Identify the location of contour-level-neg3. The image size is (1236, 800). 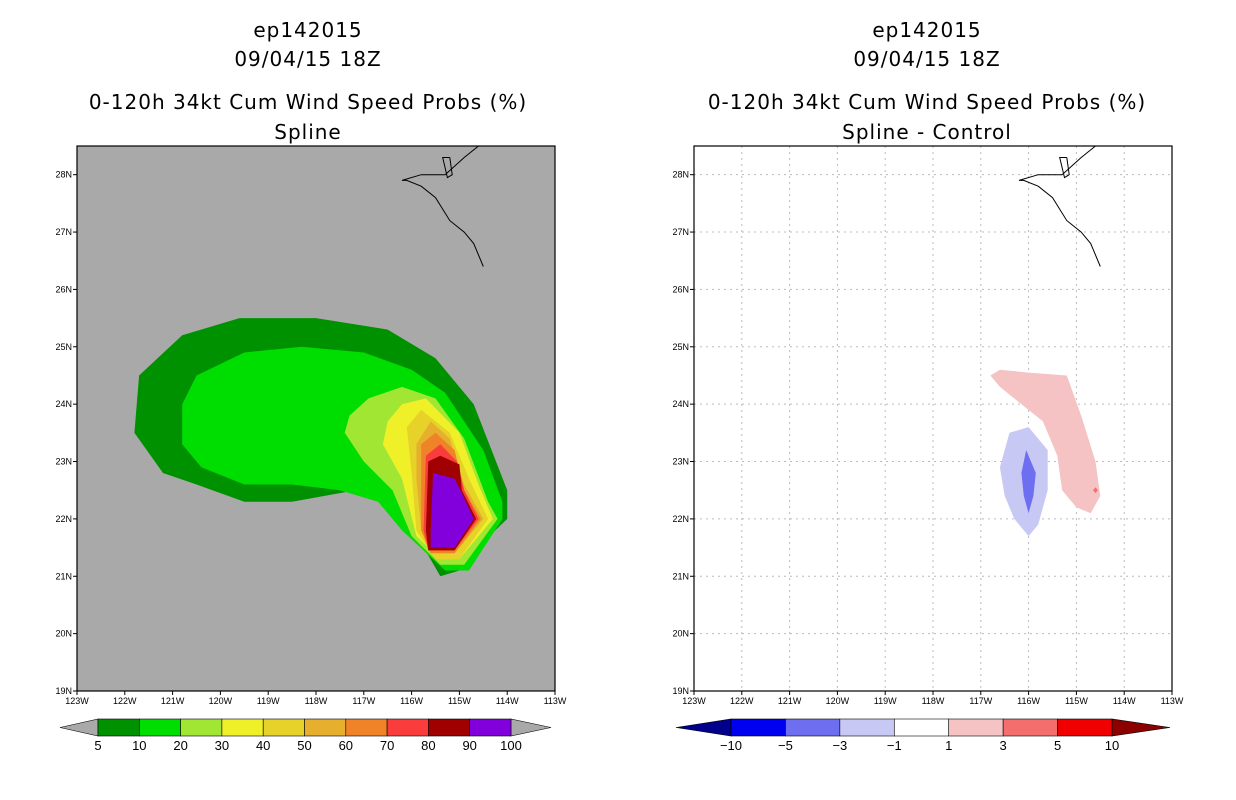
(1028, 482).